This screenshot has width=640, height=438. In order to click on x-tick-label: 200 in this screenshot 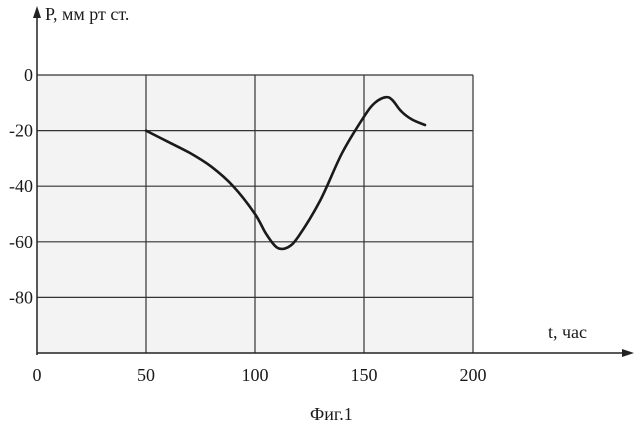, I will do `click(473, 375)`.